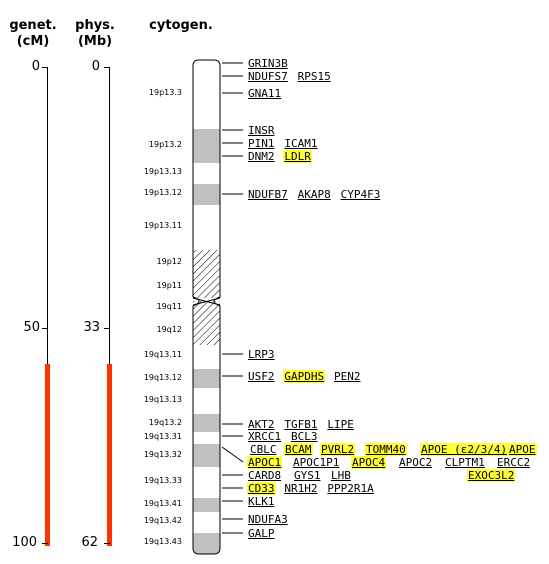 The width and height of the screenshot is (549, 564). I want to click on phys-tick-label: 62, so click(89, 542).